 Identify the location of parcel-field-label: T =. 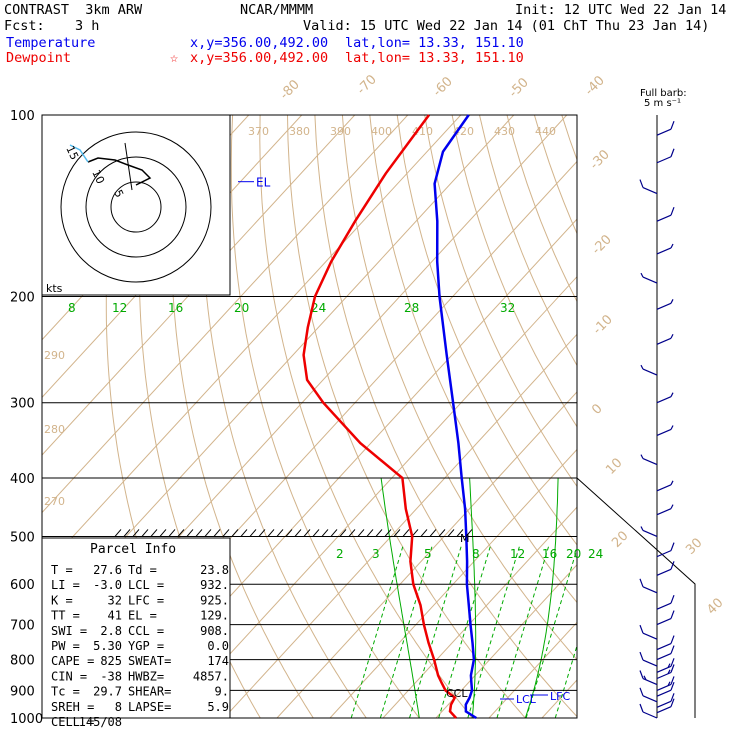
(62, 570).